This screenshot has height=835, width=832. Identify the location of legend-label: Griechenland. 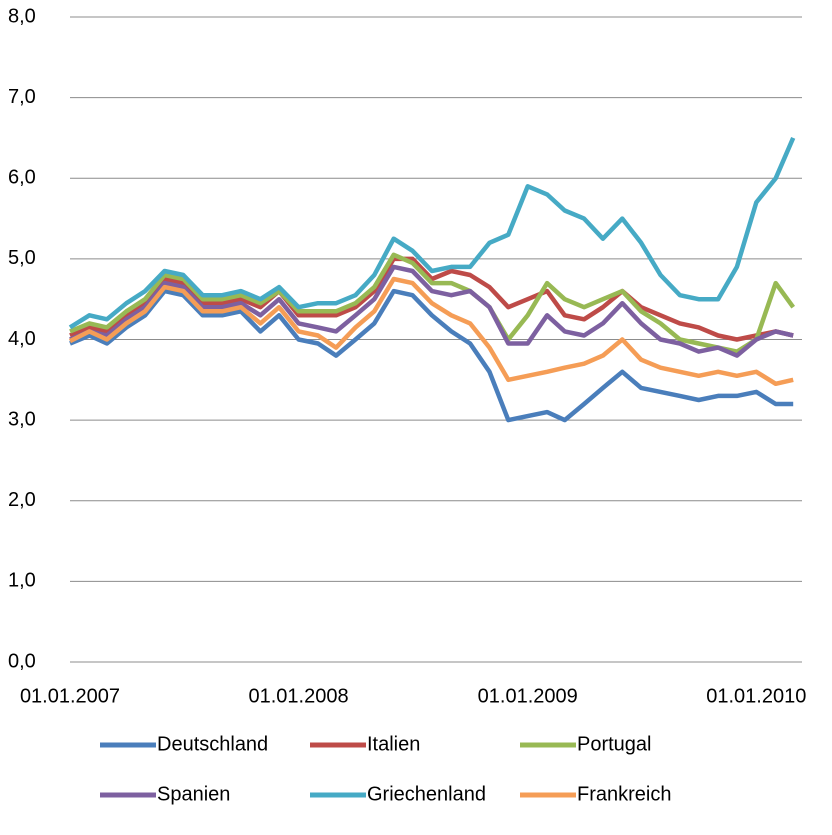
(426, 794).